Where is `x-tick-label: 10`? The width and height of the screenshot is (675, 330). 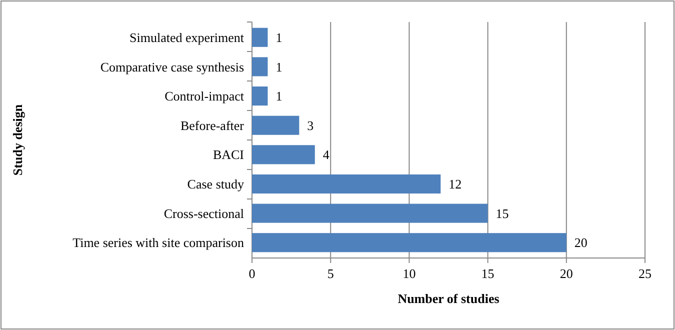 x-tick-label: 10 is located at coordinates (409, 273).